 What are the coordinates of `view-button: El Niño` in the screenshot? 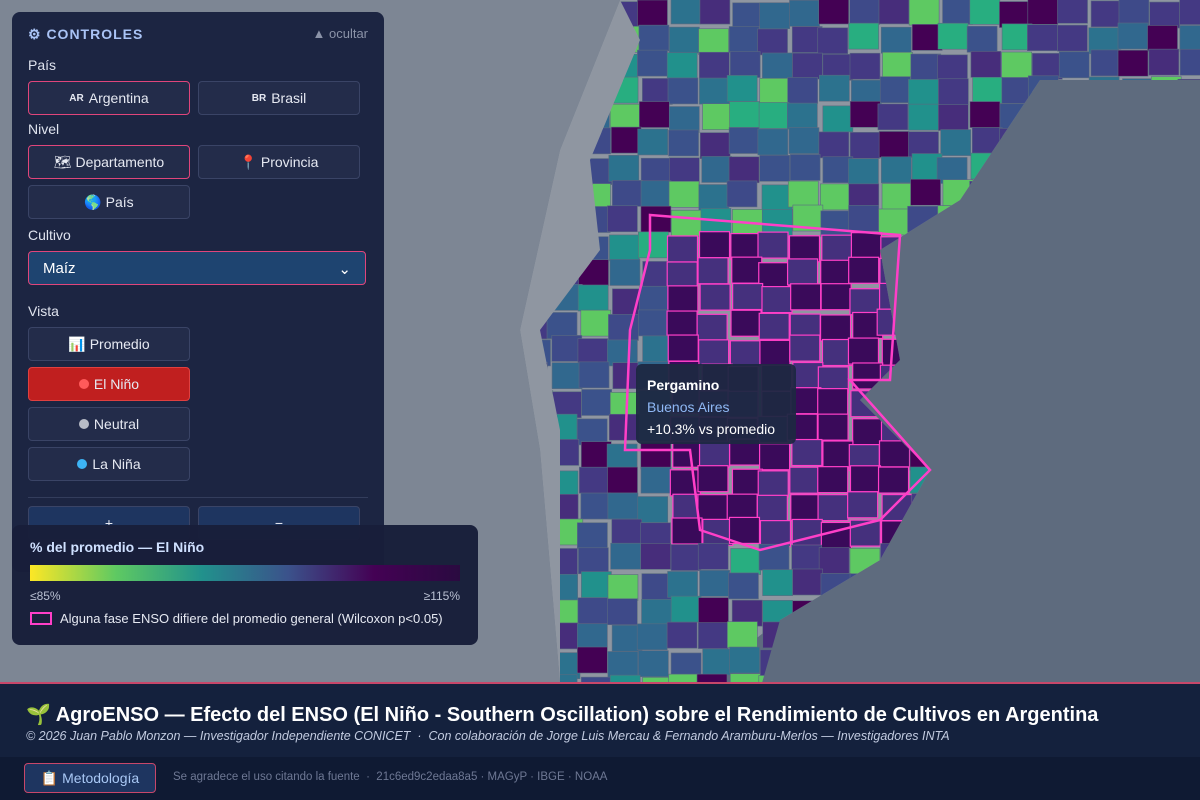 It's located at (109, 384).